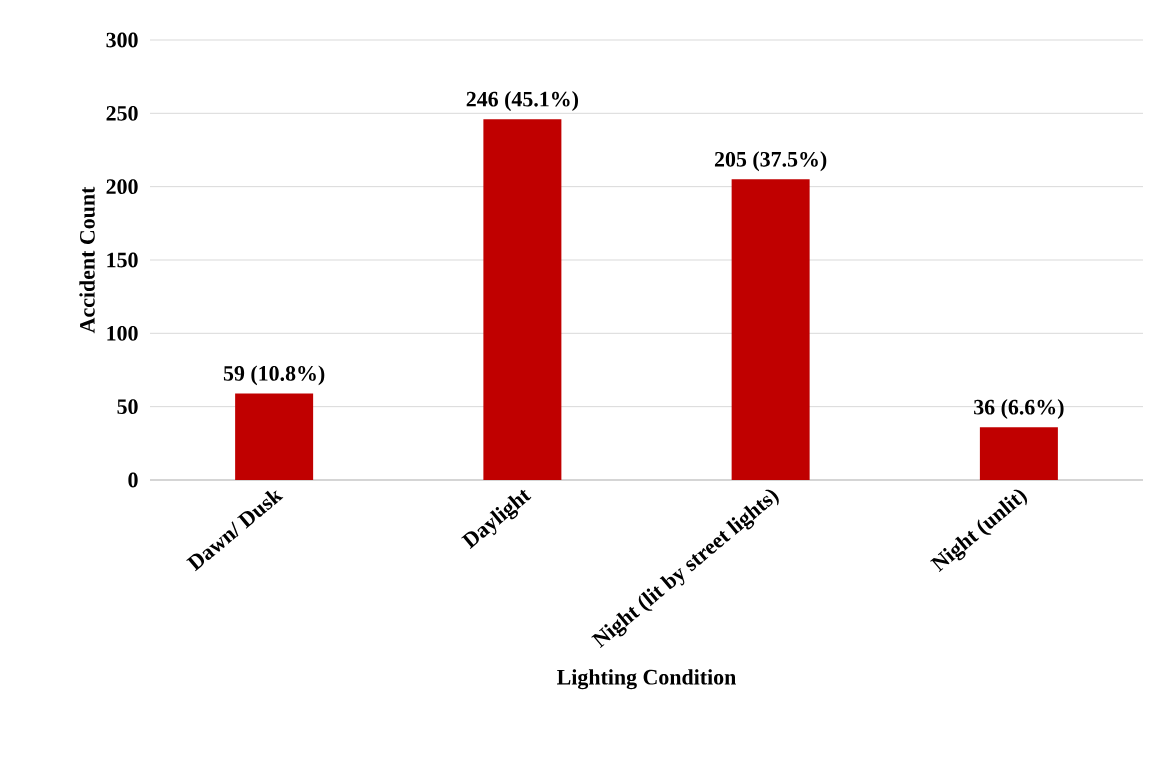  Describe the element at coordinates (122, 333) in the screenshot. I see `y-tick-label: 100` at that location.